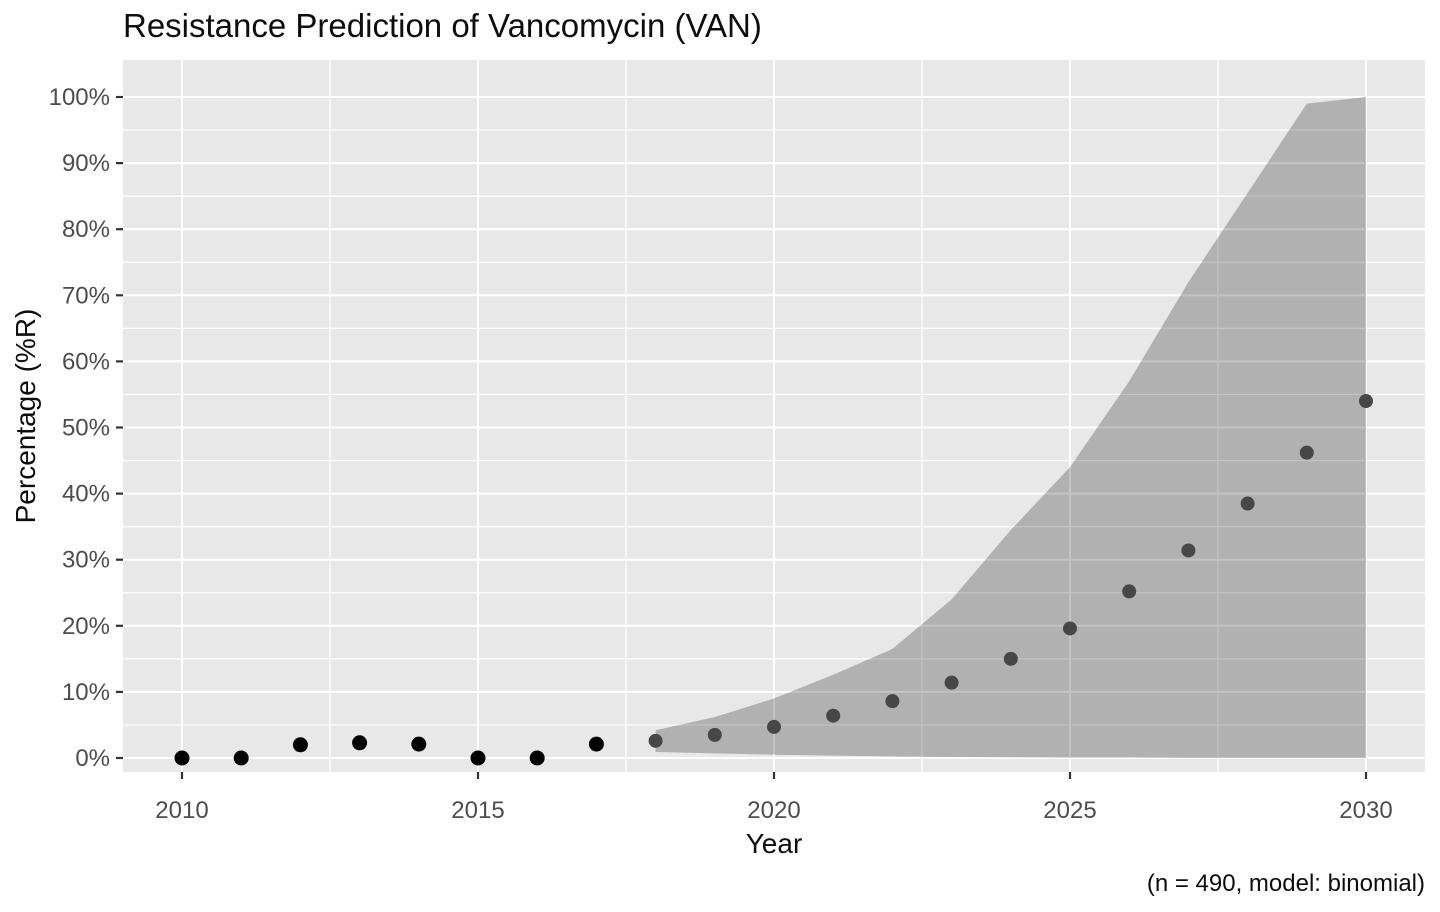 The image size is (1440, 912). What do you see at coordinates (773, 810) in the screenshot?
I see `x-tick-label: 2020` at bounding box center [773, 810].